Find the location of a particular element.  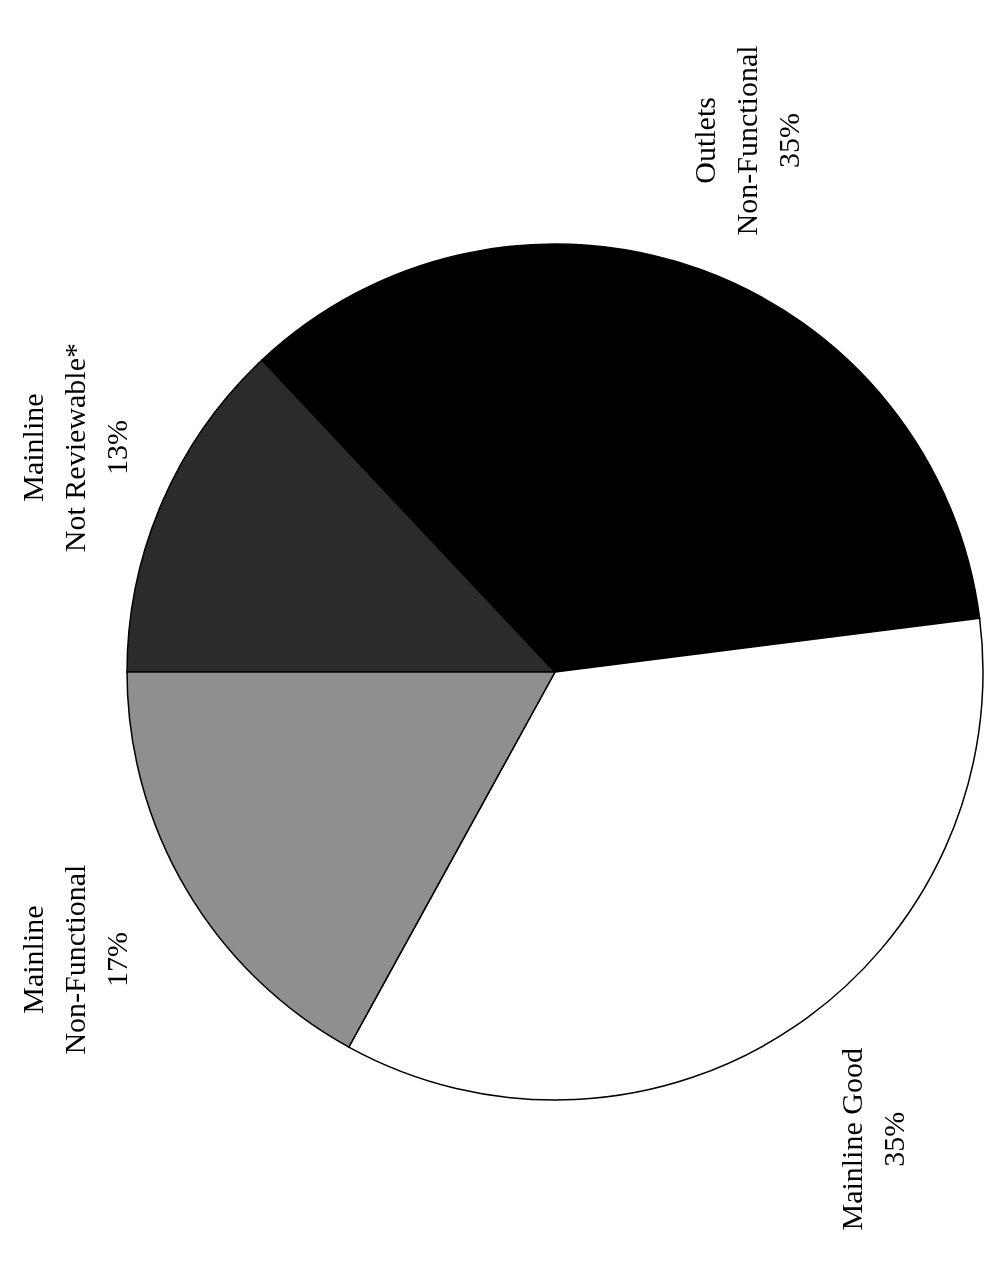

slice-label: Mainline Non-Functional is located at coordinates (54, 959).